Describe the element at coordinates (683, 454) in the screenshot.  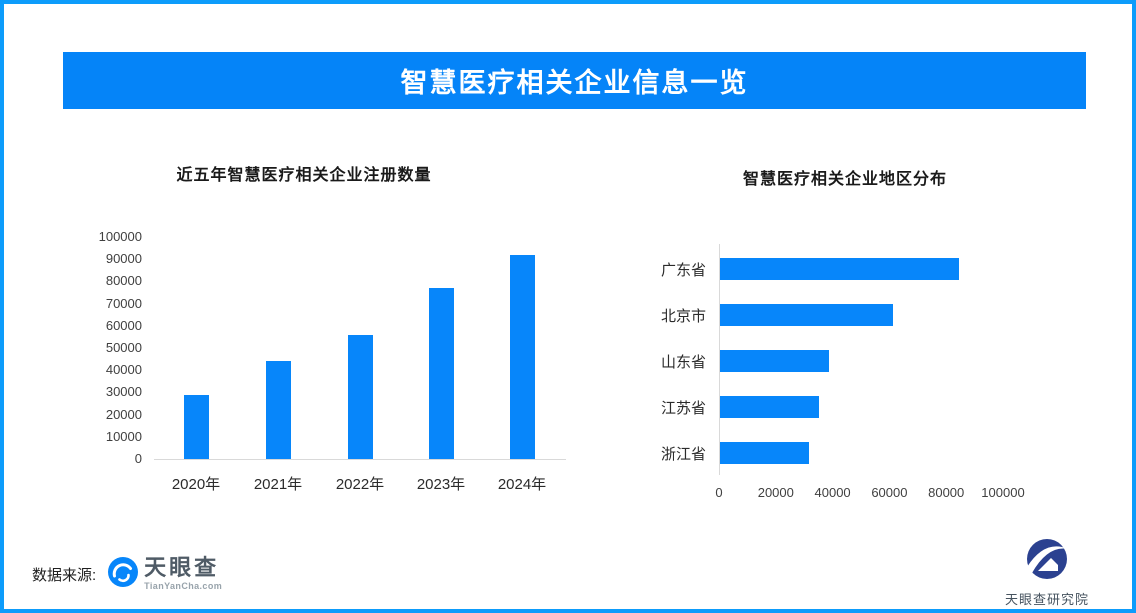
I see `category-label-浙江省: 浙江省` at that location.